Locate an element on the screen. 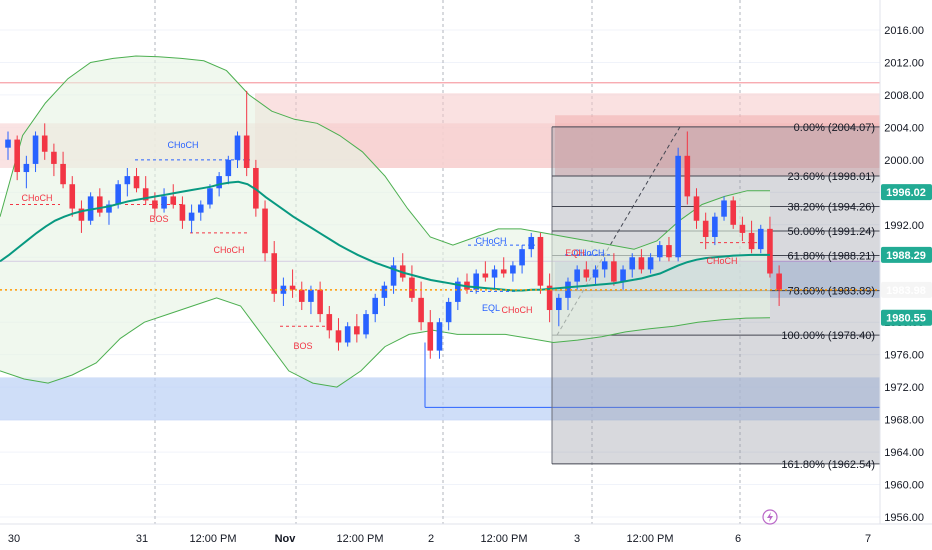 The height and width of the screenshot is (550, 932). fib-level-label: 100.00% (1978.40) is located at coordinates (828, 336).